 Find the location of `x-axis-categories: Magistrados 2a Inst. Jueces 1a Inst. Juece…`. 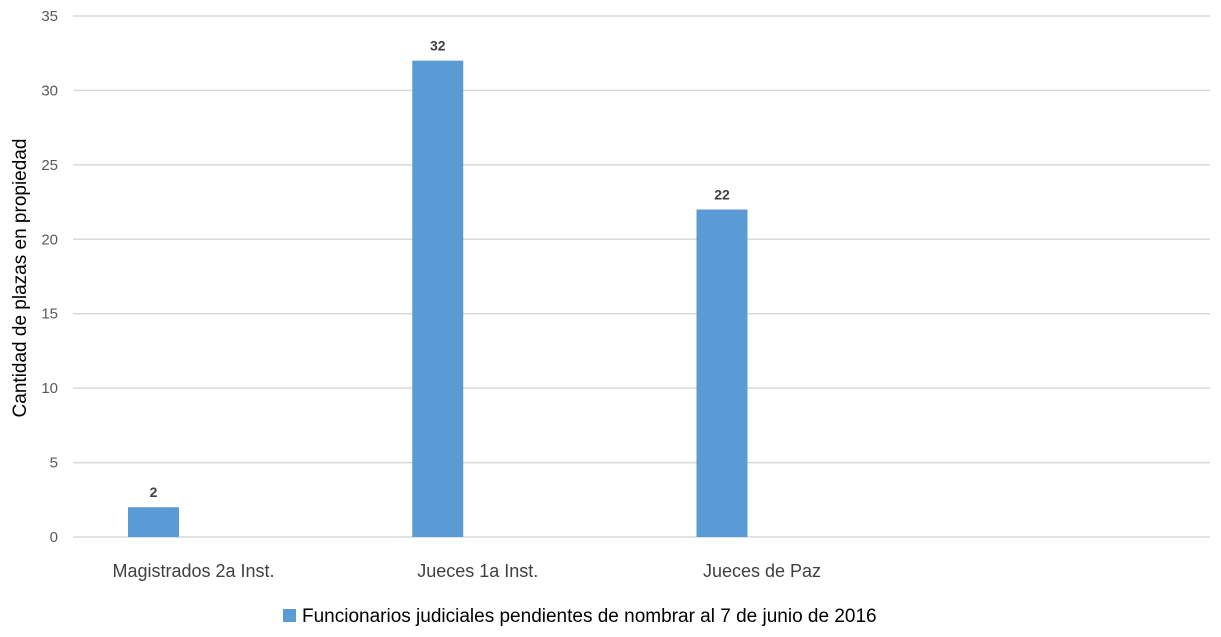

x-axis-categories: Magistrados 2a Inst. Jueces 1a Inst. Juece… is located at coordinates (466, 571).